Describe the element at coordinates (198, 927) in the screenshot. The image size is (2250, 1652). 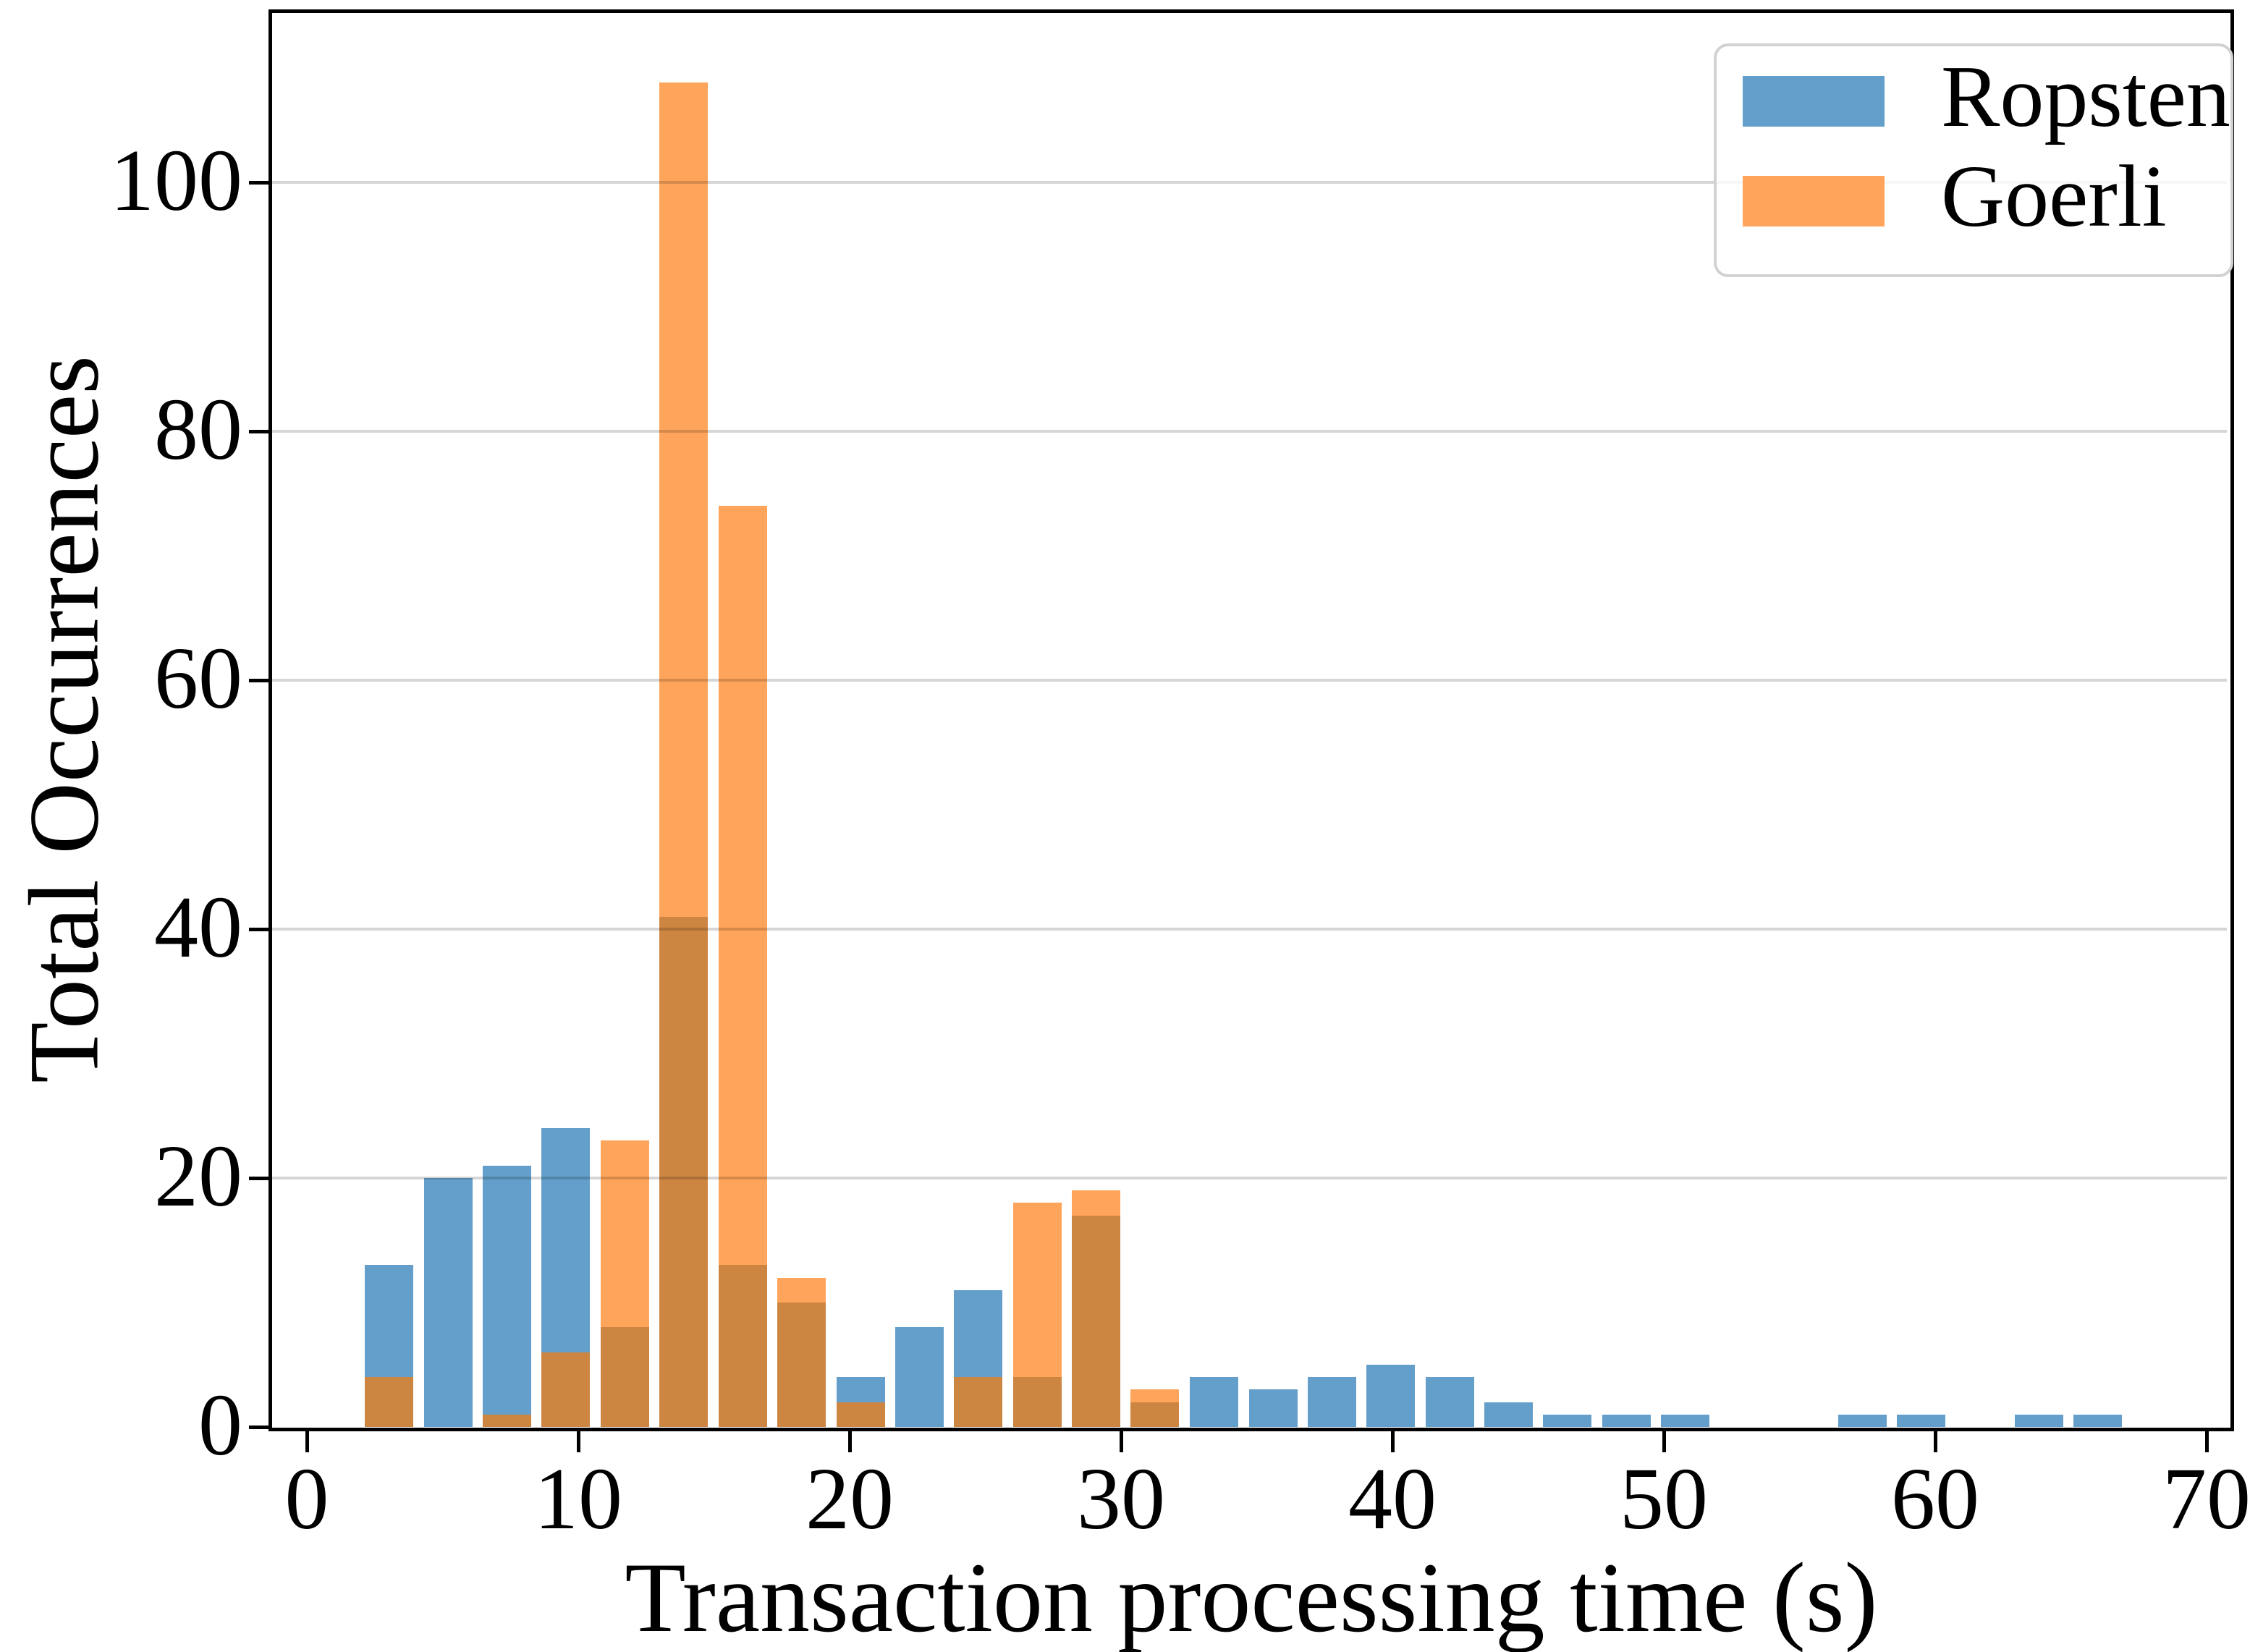
I see `y-tick-label-40: 40` at that location.